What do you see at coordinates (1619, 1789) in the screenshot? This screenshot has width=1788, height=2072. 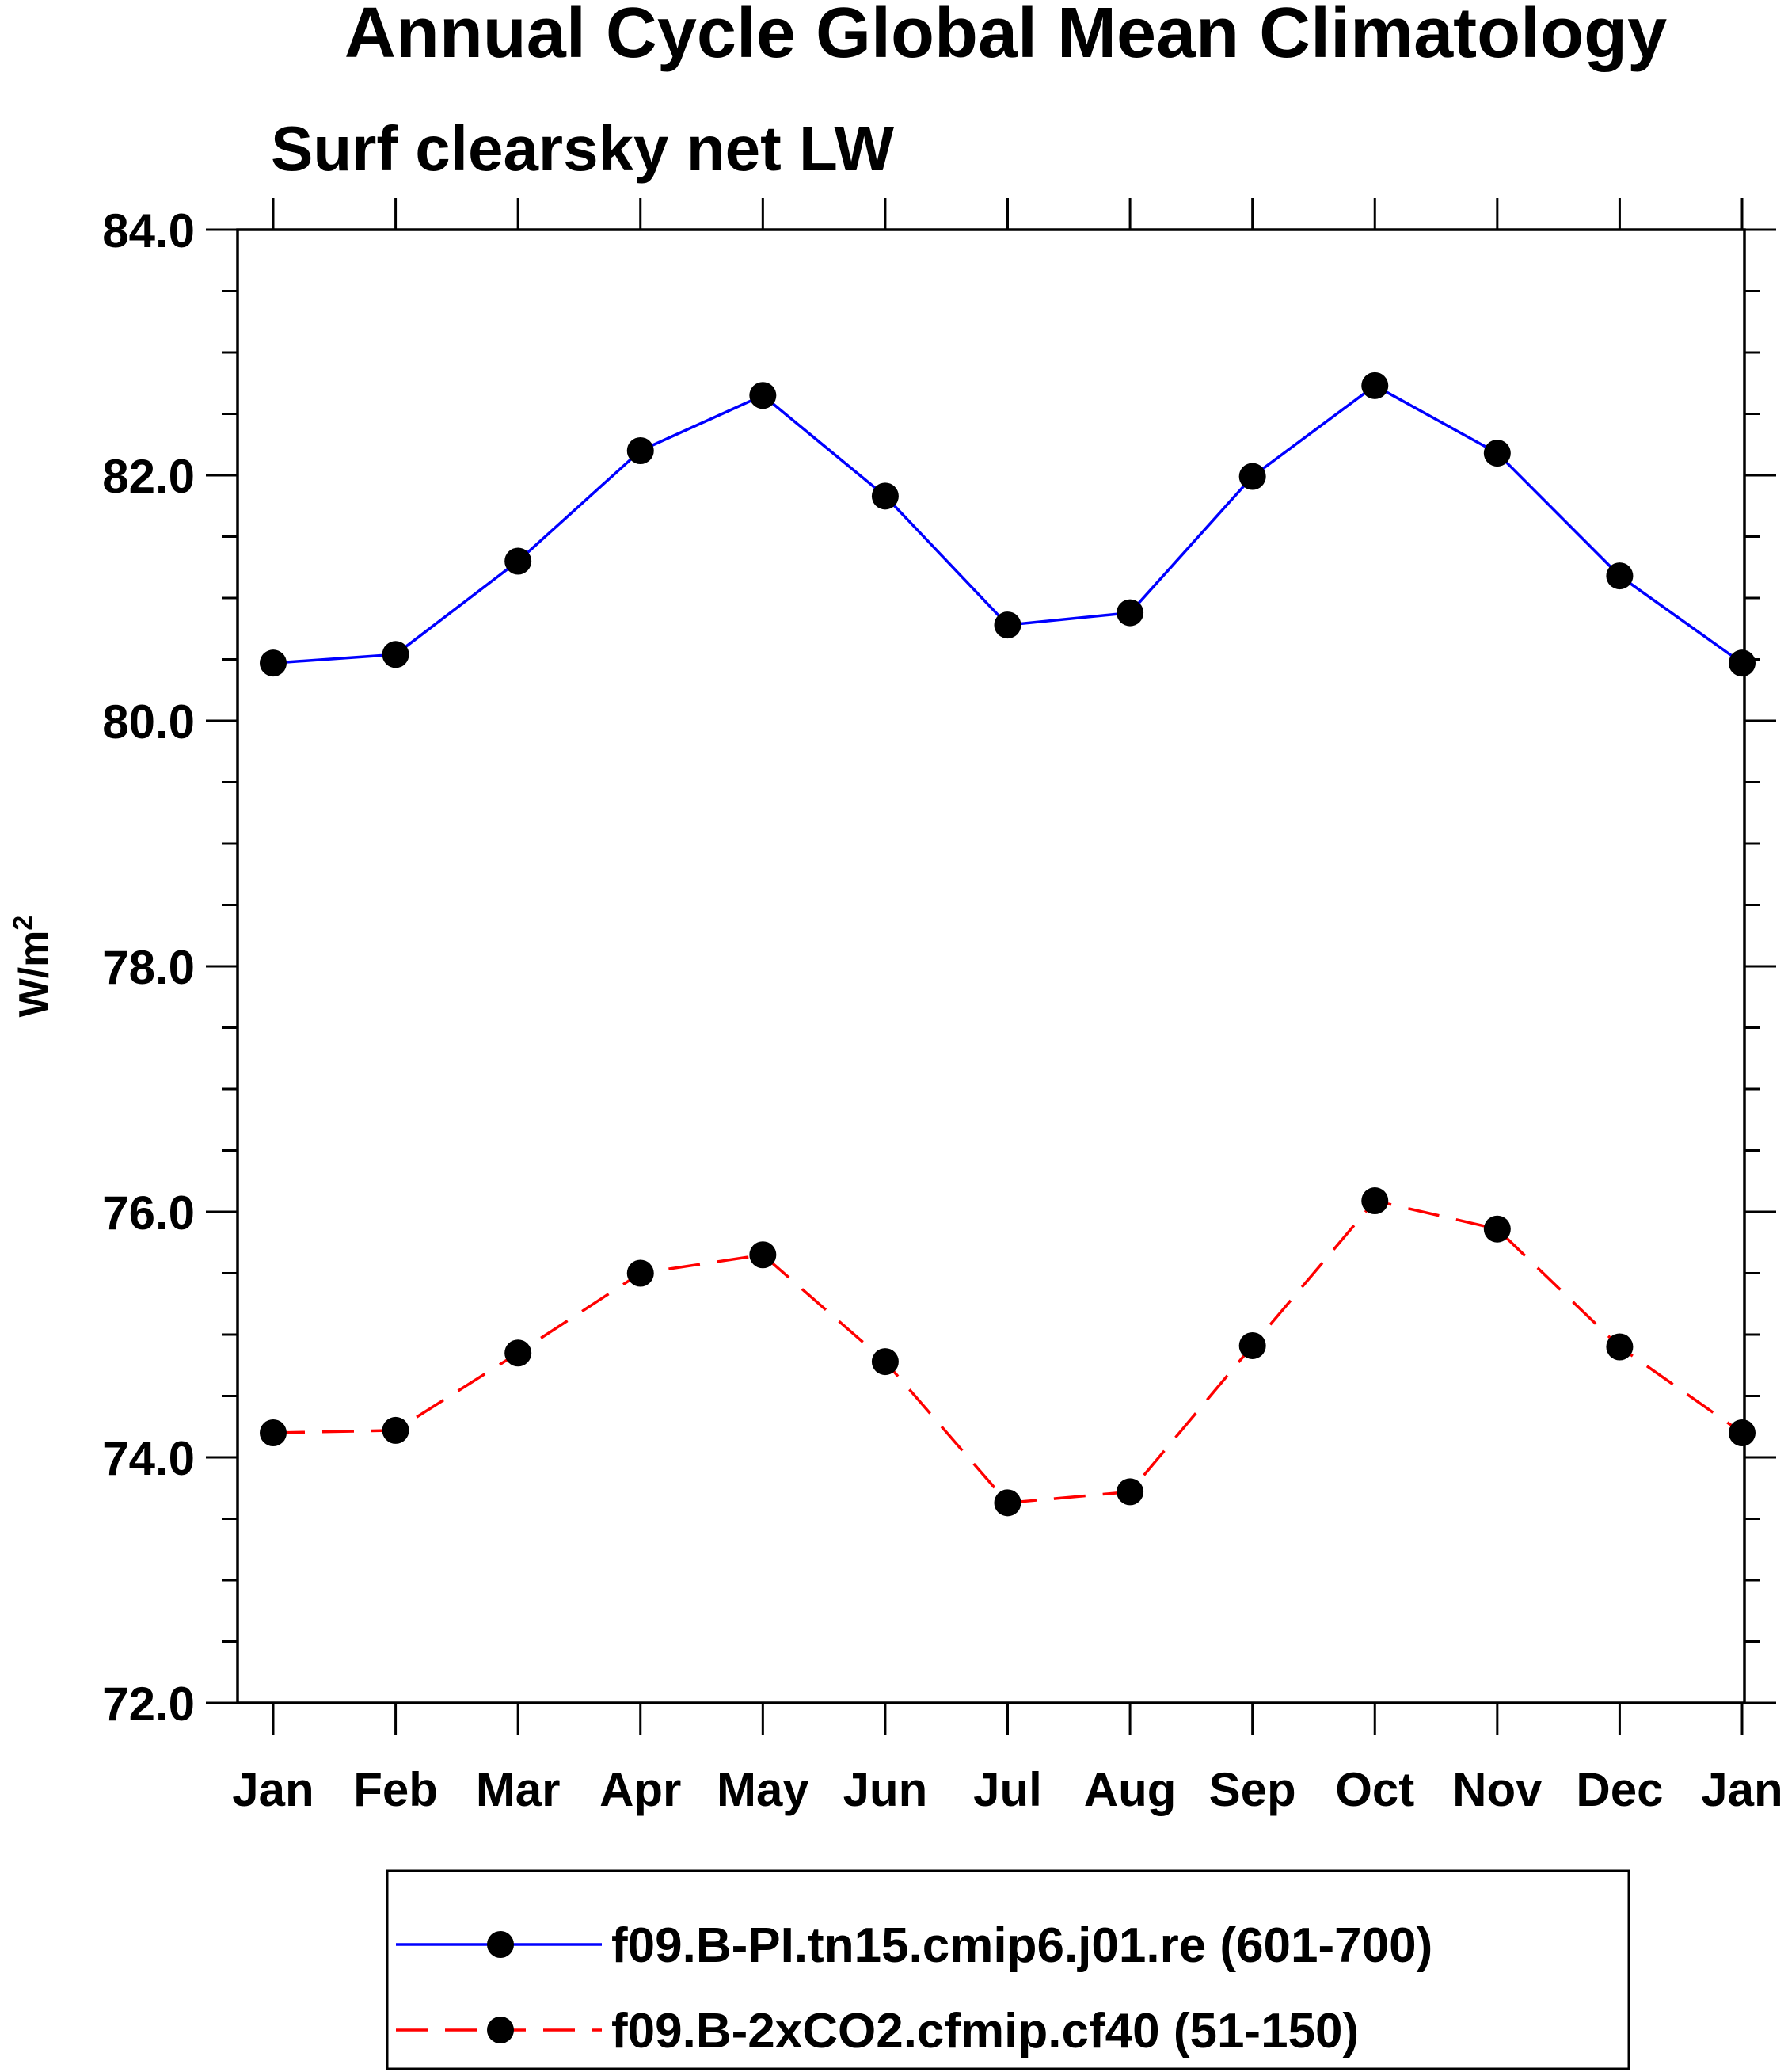 I see `x-tick-label: Dec` at bounding box center [1619, 1789].